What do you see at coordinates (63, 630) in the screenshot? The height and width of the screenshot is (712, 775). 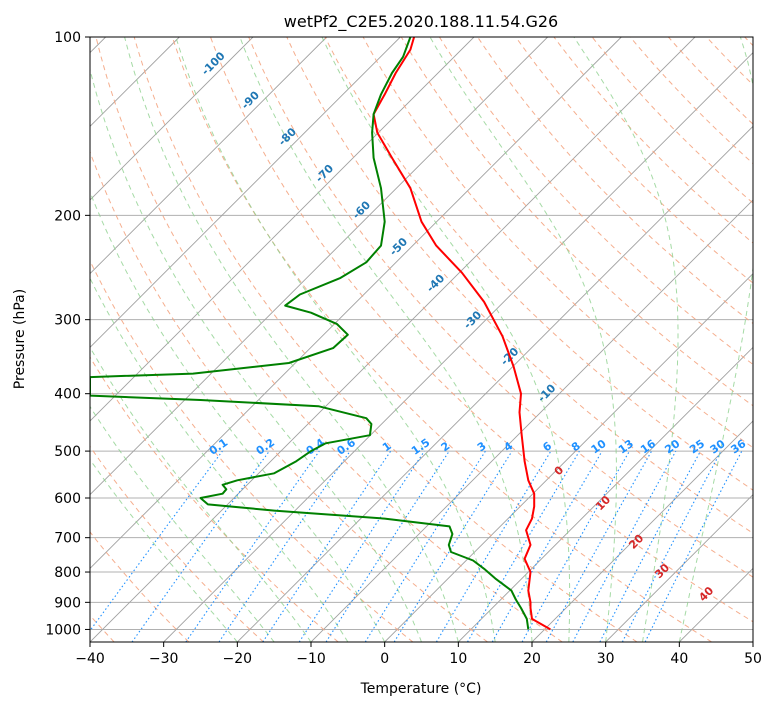 I see `y-tick-label: 1000` at bounding box center [63, 630].